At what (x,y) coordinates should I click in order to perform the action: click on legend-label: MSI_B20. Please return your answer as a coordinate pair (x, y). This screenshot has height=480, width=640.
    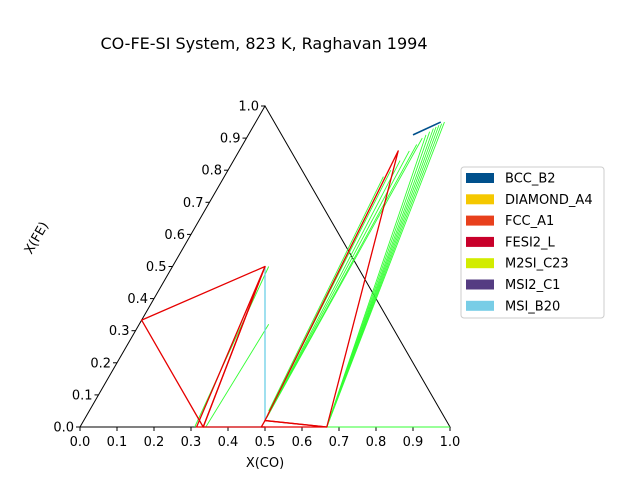
    Looking at the image, I should click on (532, 306).